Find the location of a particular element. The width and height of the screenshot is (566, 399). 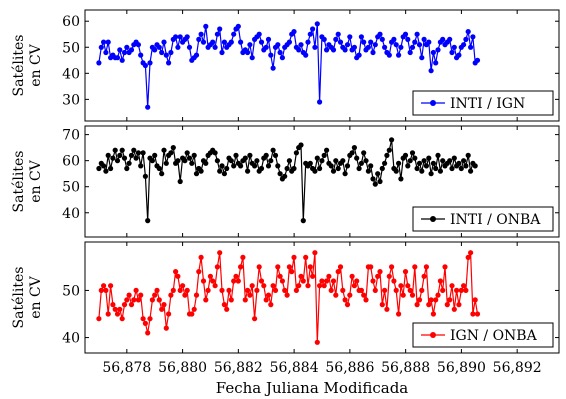

x-tick-label: 56,878 is located at coordinates (126, 368).